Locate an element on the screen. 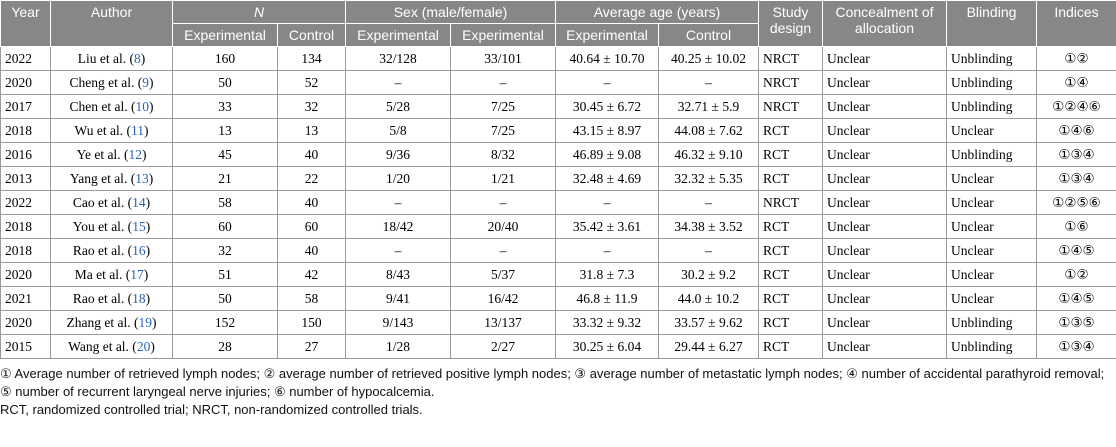 This screenshot has width=1116, height=447. table-cell: 34.38 ± 3.52 is located at coordinates (708, 226).